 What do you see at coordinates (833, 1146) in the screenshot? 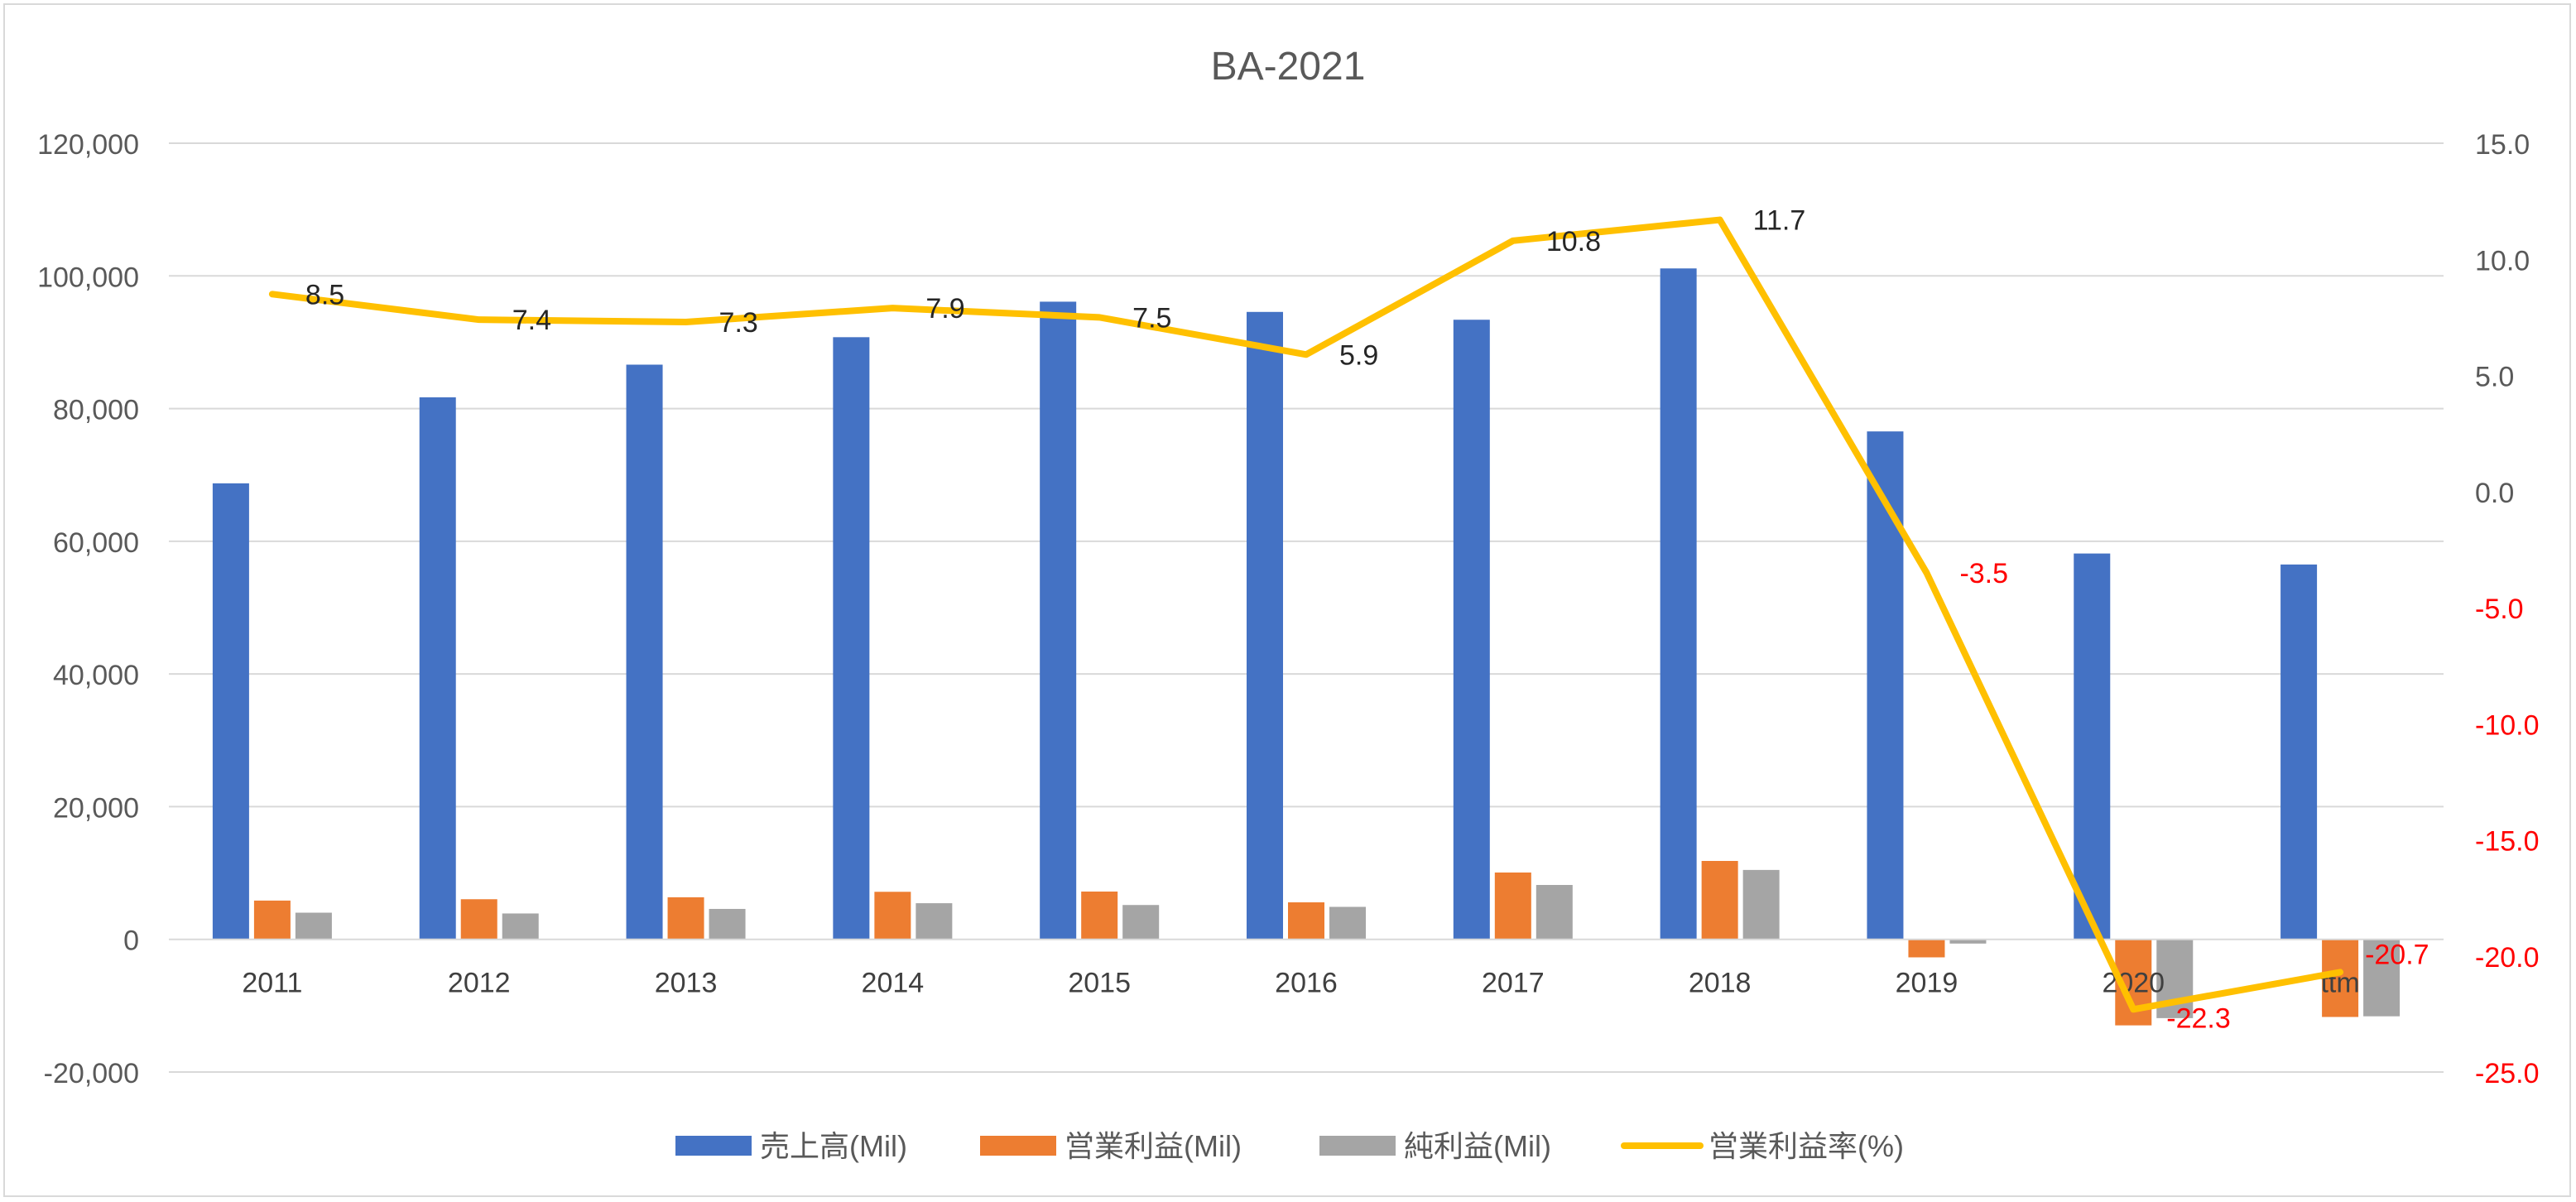
I see `legend-label: 売上高(Mil)` at bounding box center [833, 1146].